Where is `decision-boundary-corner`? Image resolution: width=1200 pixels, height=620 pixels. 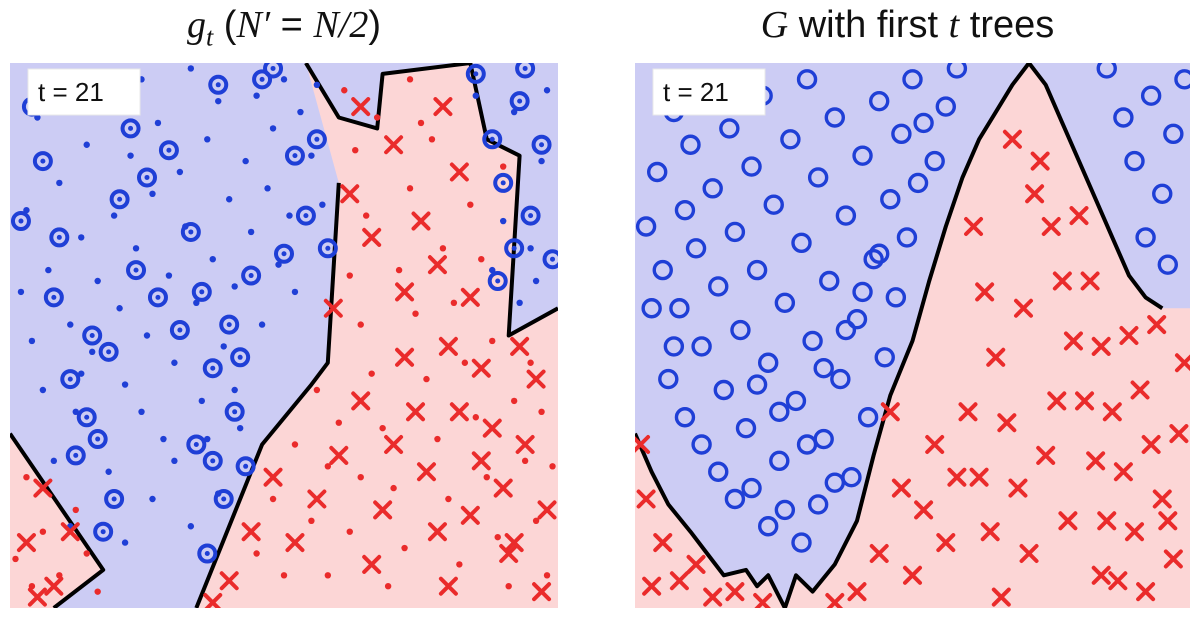
decision-boundary-corner is located at coordinates (58, 520).